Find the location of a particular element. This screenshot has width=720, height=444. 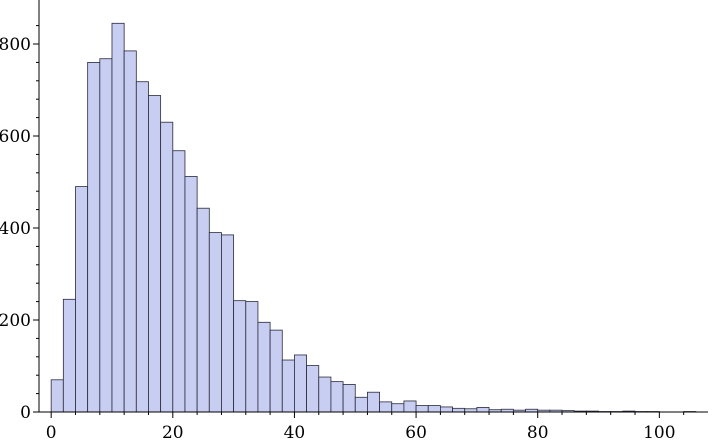

x-tick-label: 80 is located at coordinates (538, 433).